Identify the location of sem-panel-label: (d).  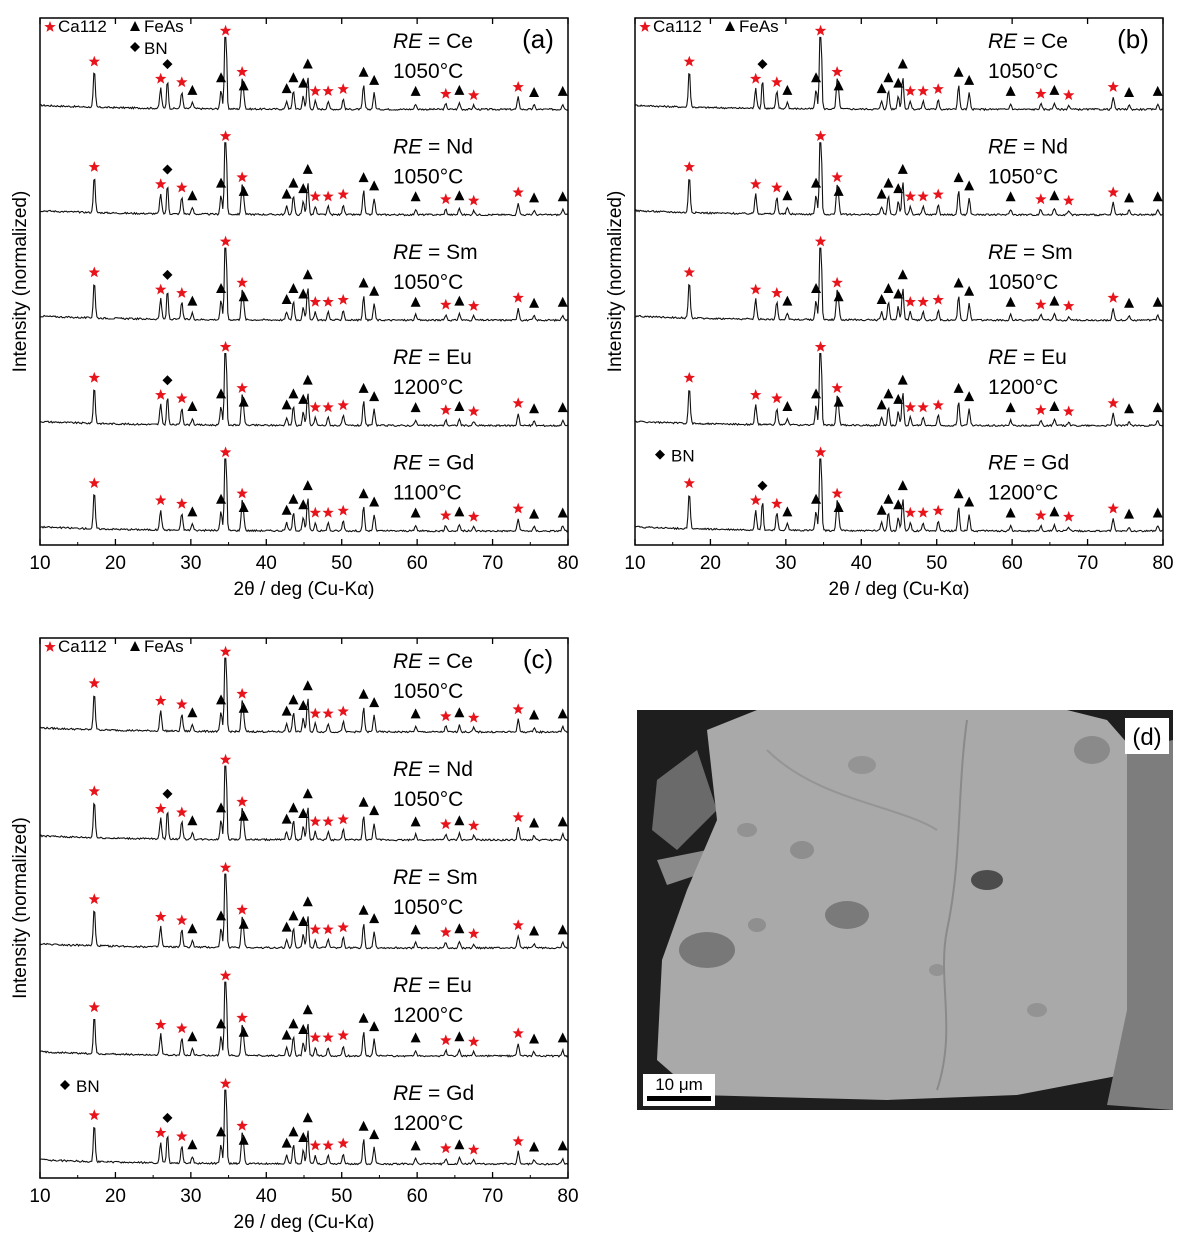
(1146, 737).